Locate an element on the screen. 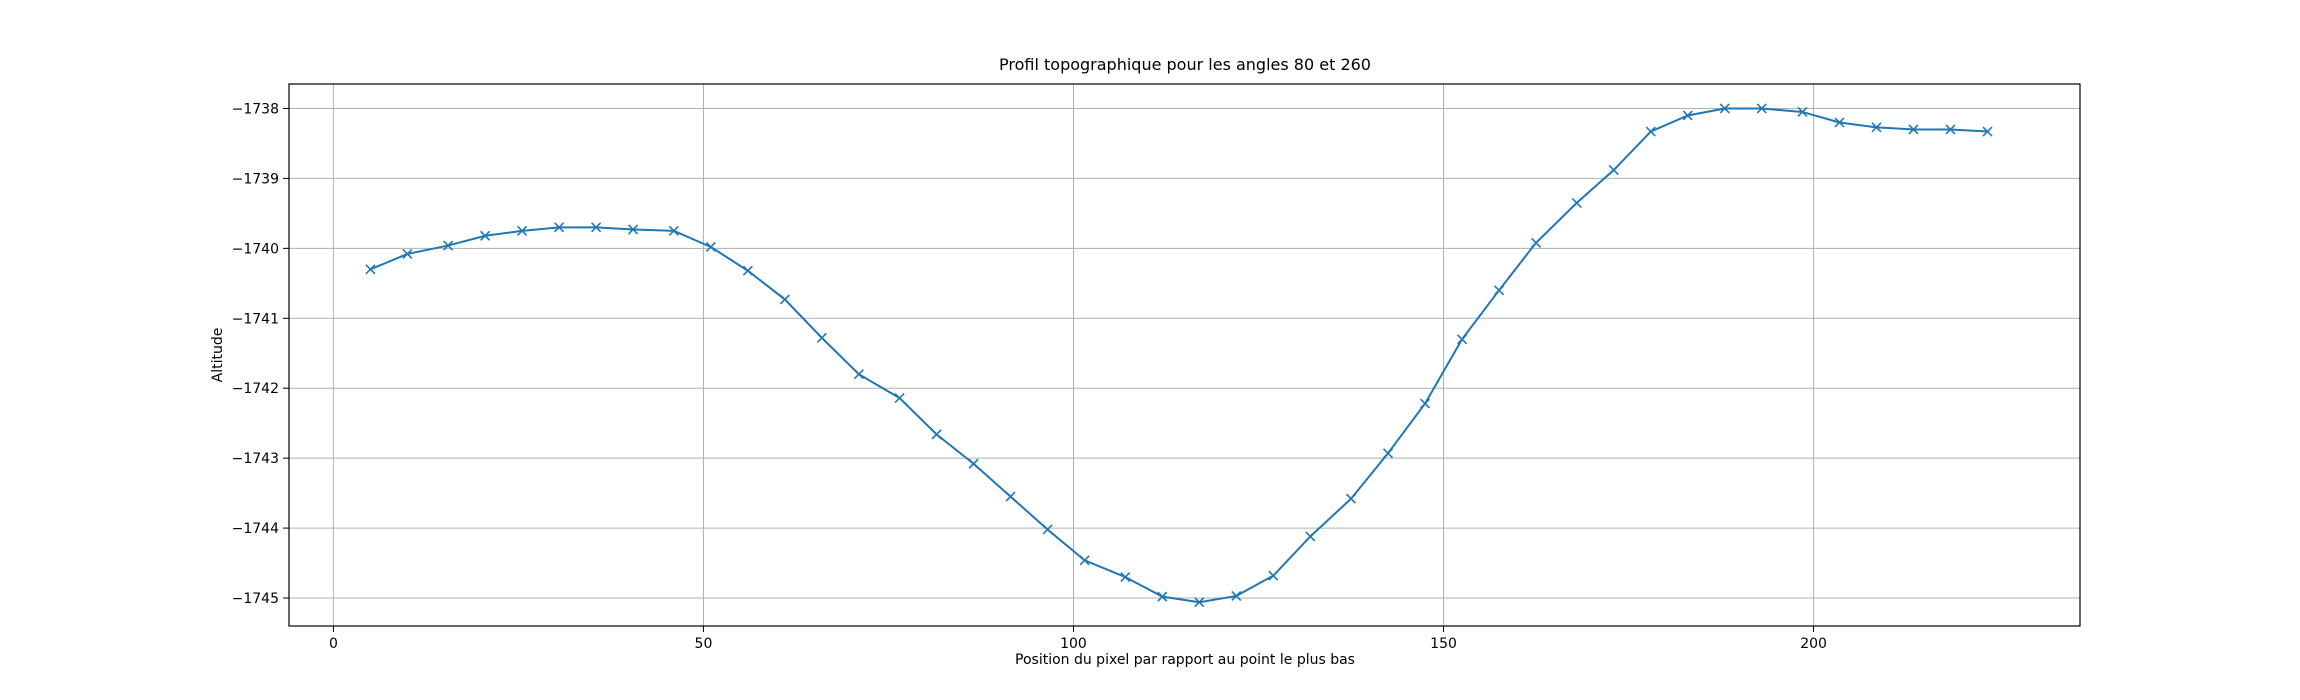 Image resolution: width=2300 pixels, height=700 pixels. y-tick-label: −1744 is located at coordinates (255, 529).